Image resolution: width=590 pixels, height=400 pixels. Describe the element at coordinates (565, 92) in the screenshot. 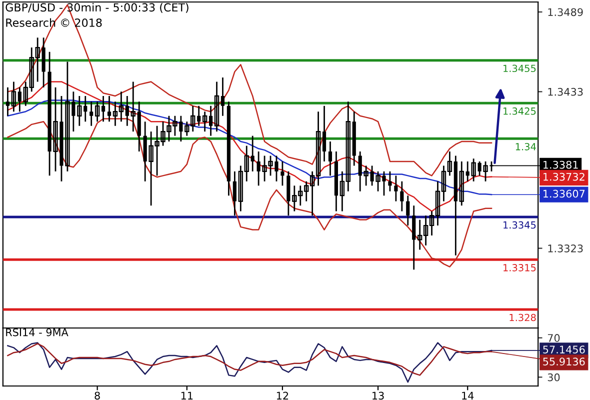

I see `y-tick-label: 1.3433` at that location.